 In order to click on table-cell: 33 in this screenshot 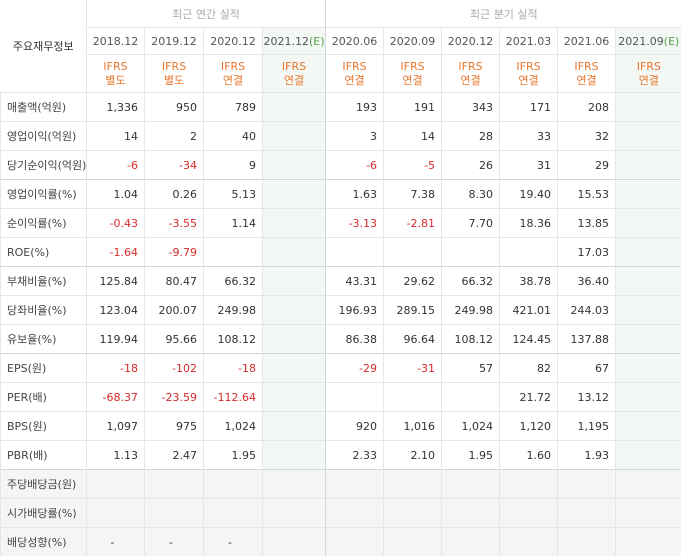, I will do `click(528, 136)`.